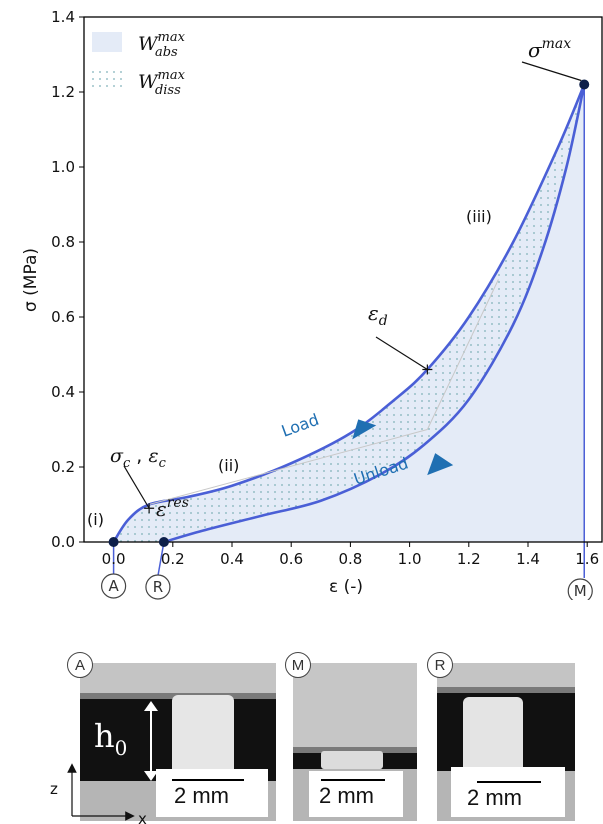 The height and width of the screenshot is (824, 603). I want to click on panel-a-scale-label: 2 mm, so click(201, 795).